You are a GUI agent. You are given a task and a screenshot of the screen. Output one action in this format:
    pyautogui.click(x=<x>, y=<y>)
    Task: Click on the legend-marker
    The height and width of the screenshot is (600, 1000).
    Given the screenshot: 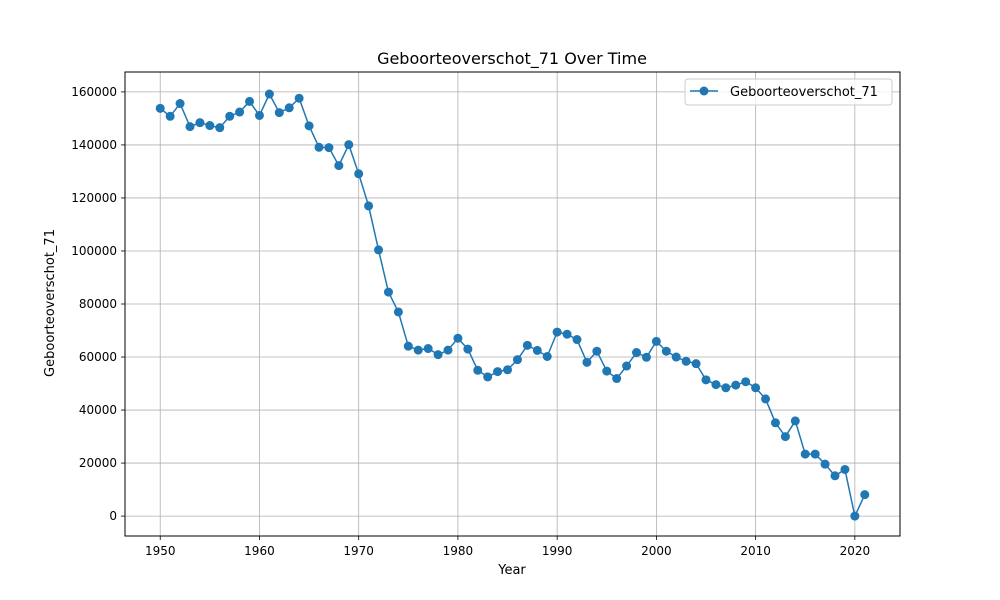 What is the action you would take?
    pyautogui.click(x=704, y=91)
    